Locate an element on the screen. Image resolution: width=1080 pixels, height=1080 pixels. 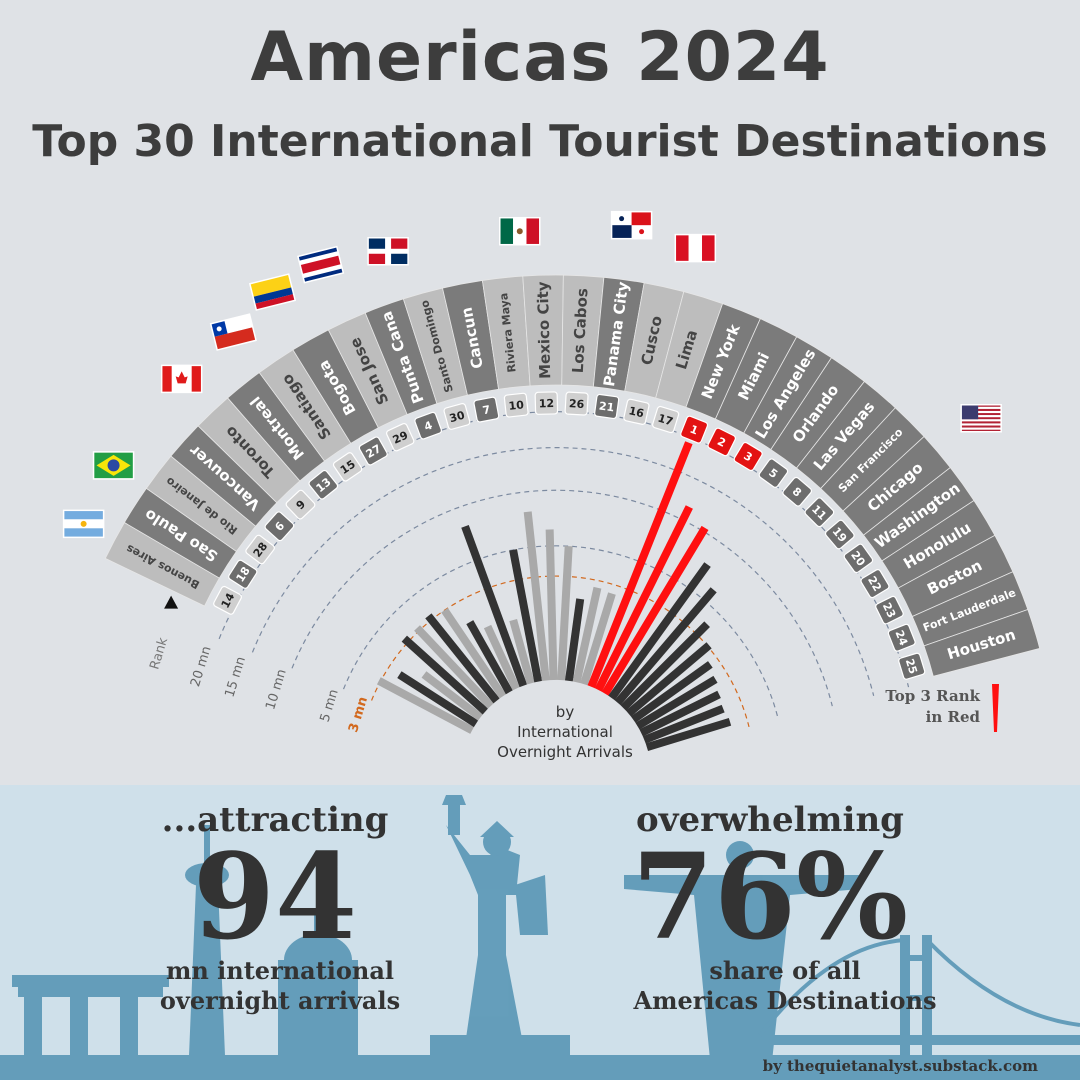
rank-box: 21 is located at coordinates (607, 406).